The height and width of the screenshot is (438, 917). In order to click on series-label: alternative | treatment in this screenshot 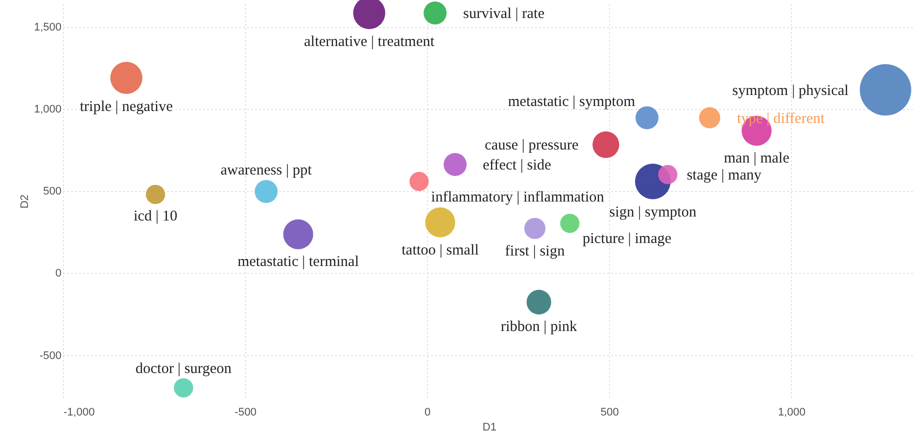, I will do `click(370, 42)`.